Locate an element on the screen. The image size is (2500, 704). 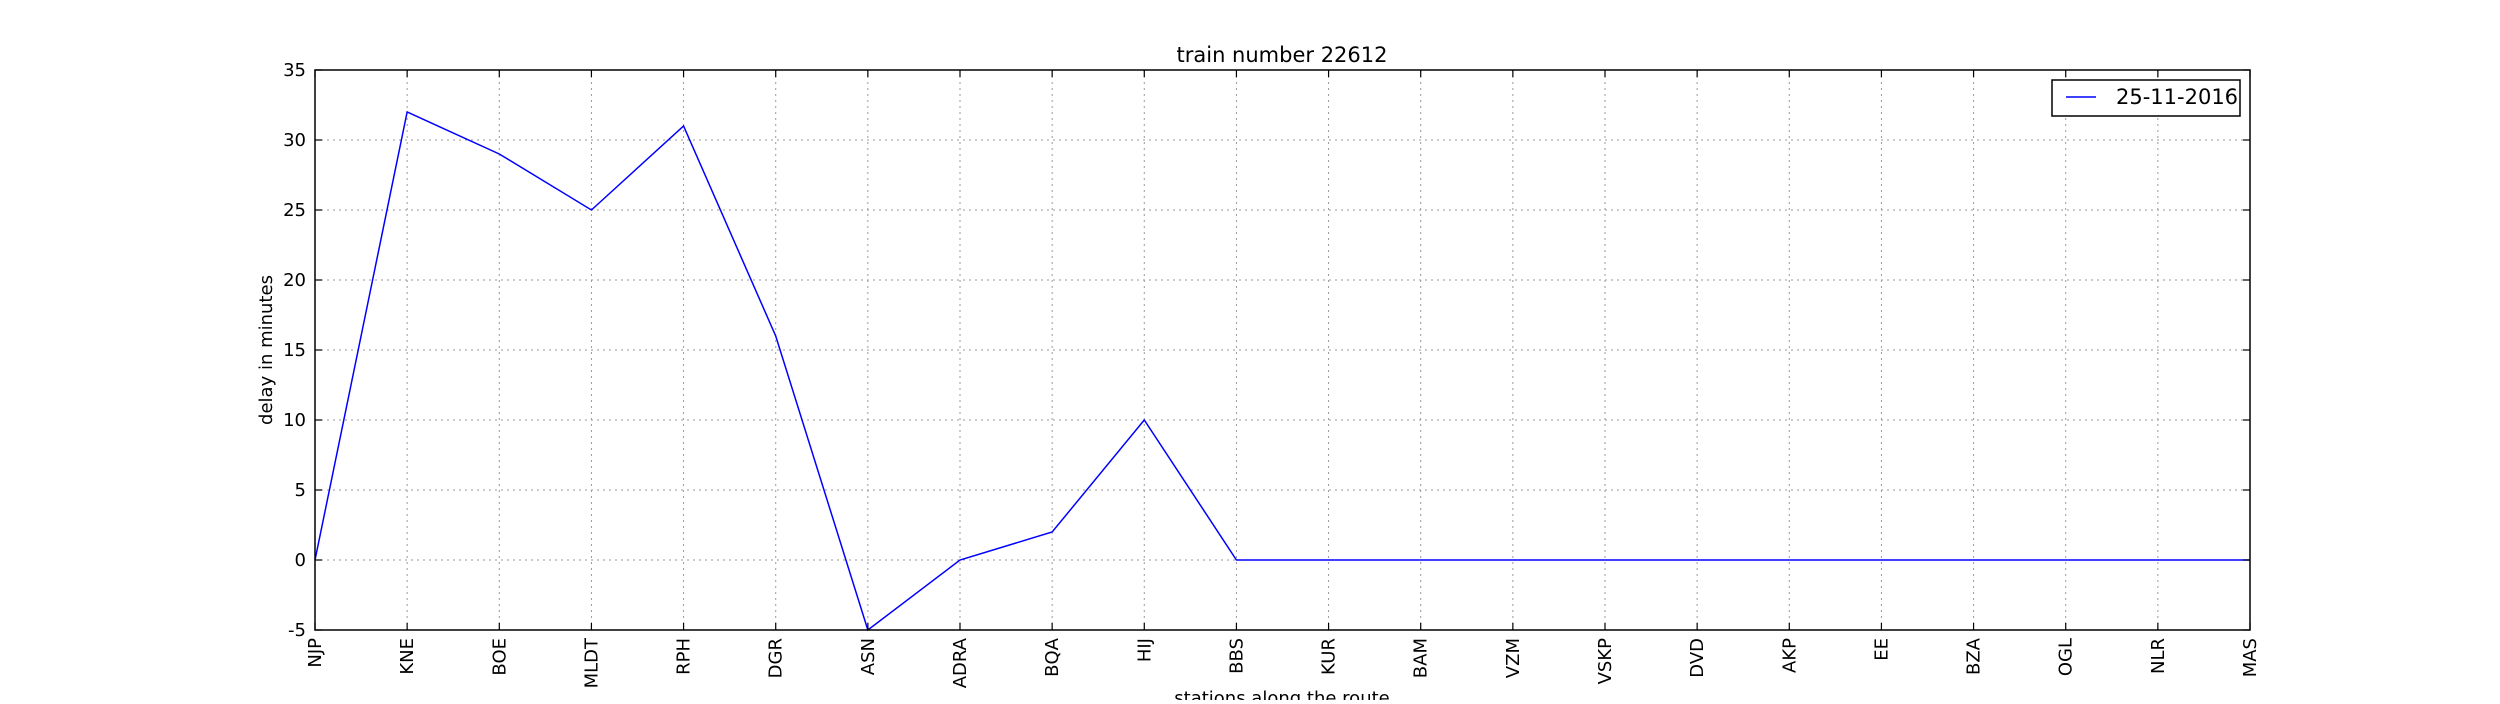
x-tick-label: KNE is located at coordinates (407, 656).